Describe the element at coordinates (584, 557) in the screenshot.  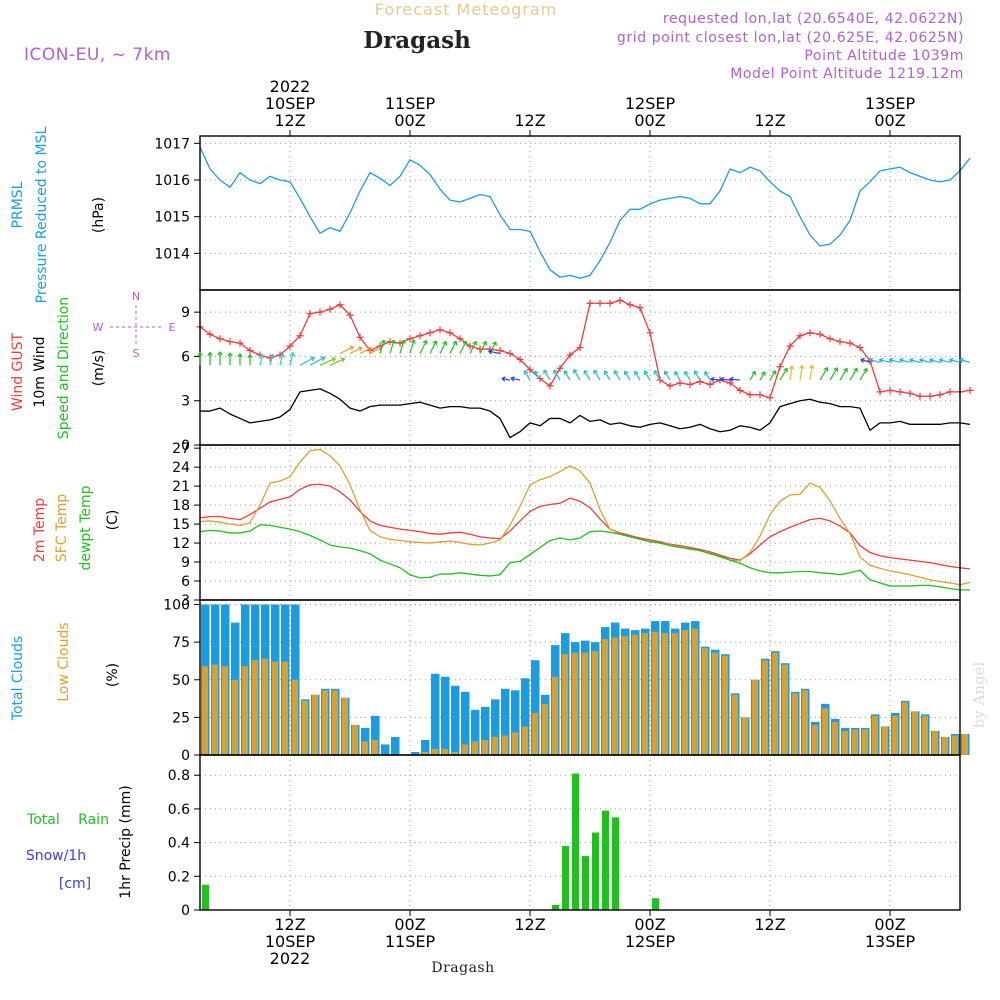
I see `series-dewpt-temp` at that location.